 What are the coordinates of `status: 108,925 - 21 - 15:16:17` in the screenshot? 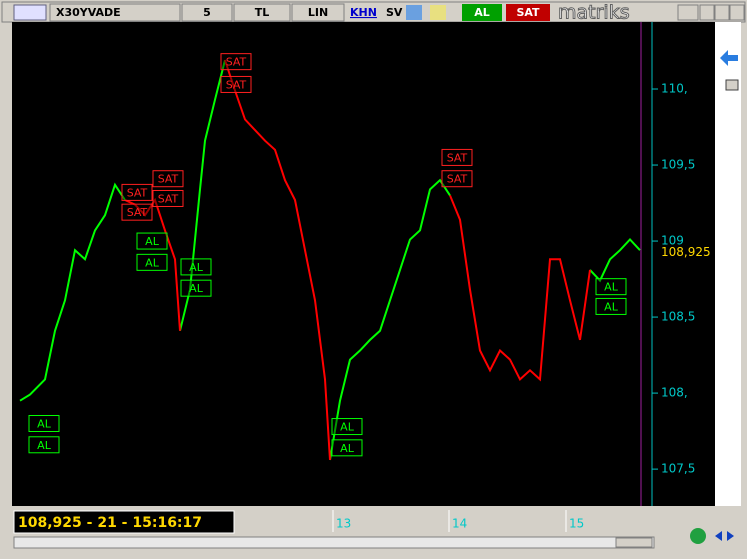 It's located at (110, 523).